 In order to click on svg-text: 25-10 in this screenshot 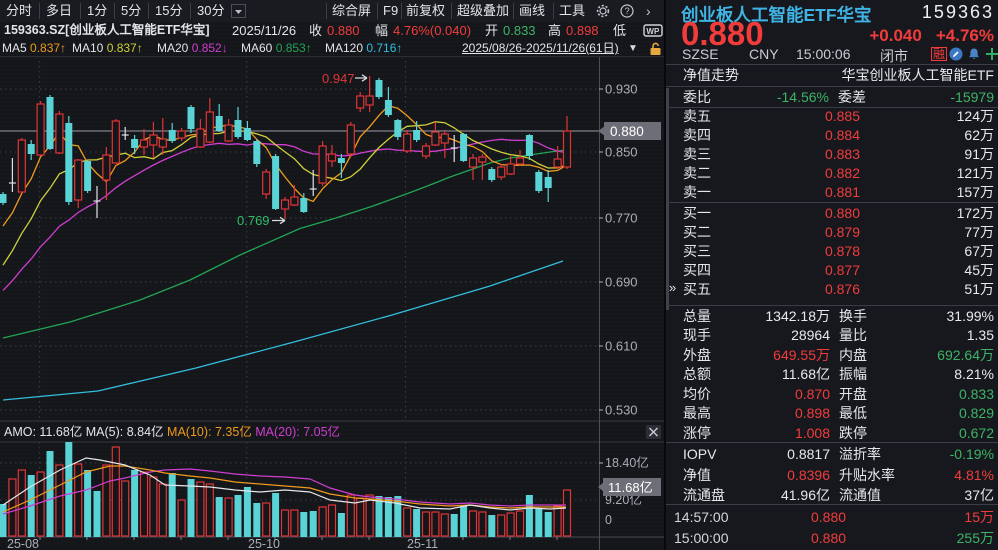, I will do `click(264, 543)`.